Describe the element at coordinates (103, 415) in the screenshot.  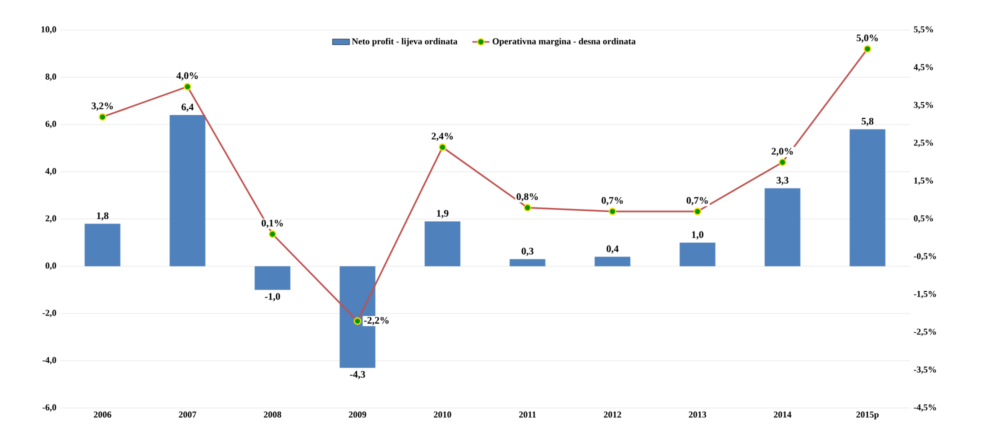
I see `x-tick-label: 2006` at that location.